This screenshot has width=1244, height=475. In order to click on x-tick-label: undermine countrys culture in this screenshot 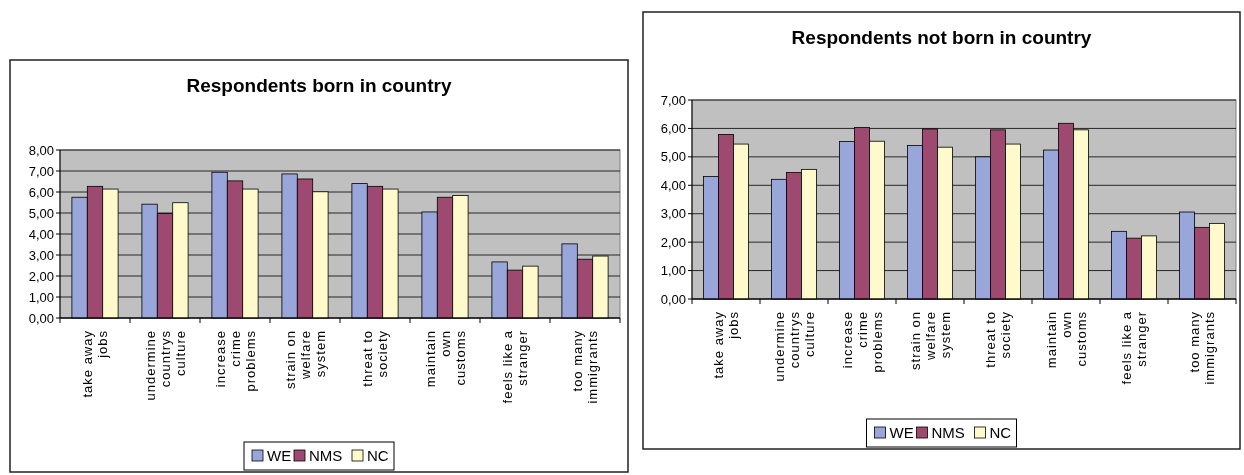, I will do `click(165, 365)`.